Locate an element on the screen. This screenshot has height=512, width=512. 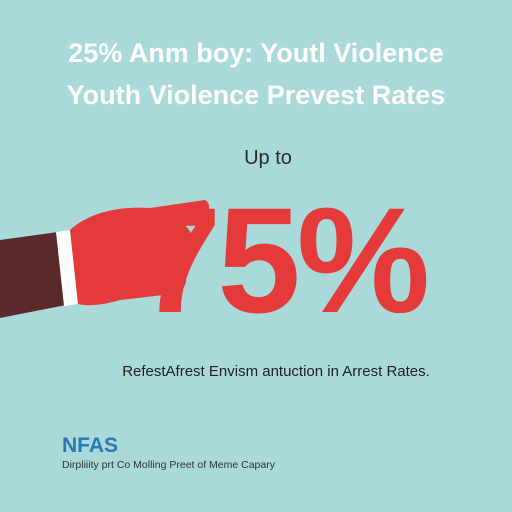
lead-text: Up to is located at coordinates (268, 158).